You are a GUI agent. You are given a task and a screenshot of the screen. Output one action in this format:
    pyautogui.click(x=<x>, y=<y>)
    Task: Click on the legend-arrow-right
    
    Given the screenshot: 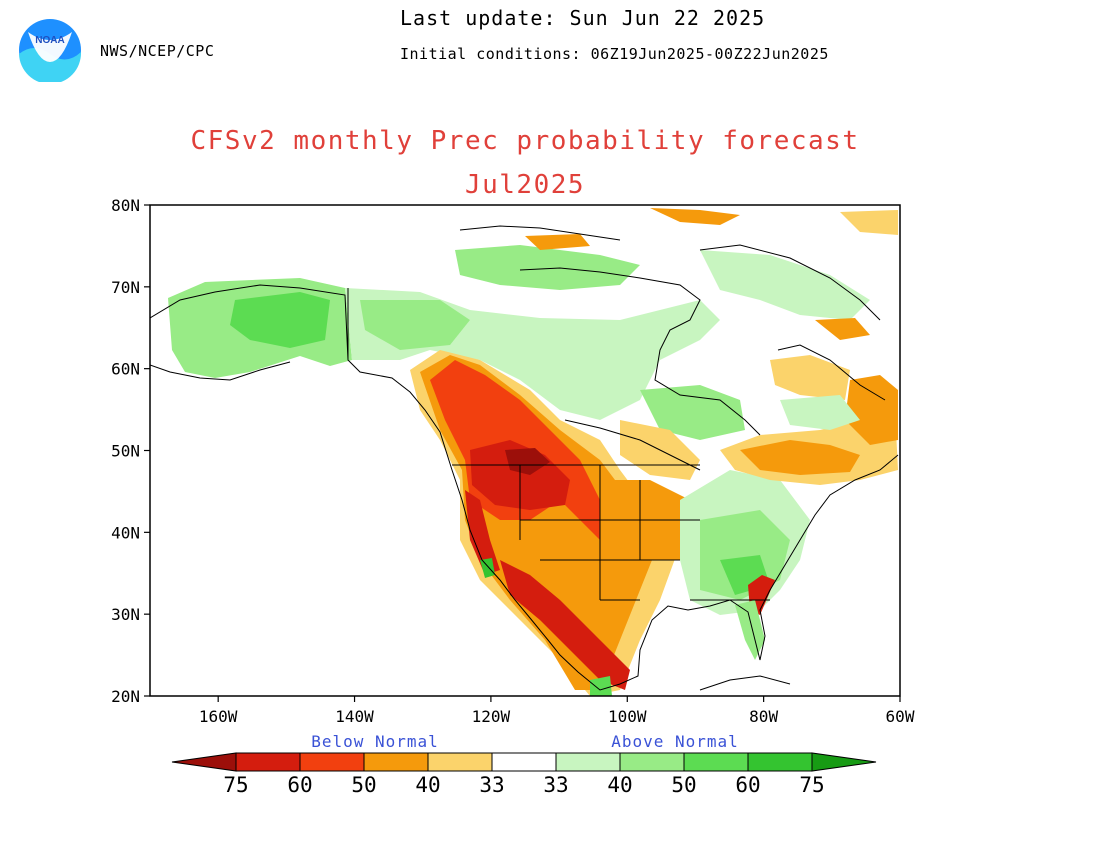 What is the action you would take?
    pyautogui.click(x=844, y=762)
    